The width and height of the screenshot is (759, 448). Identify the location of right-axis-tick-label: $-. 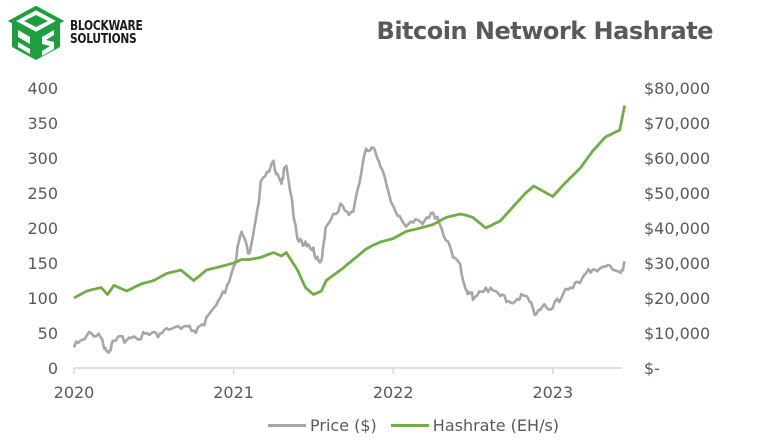
(652, 368).